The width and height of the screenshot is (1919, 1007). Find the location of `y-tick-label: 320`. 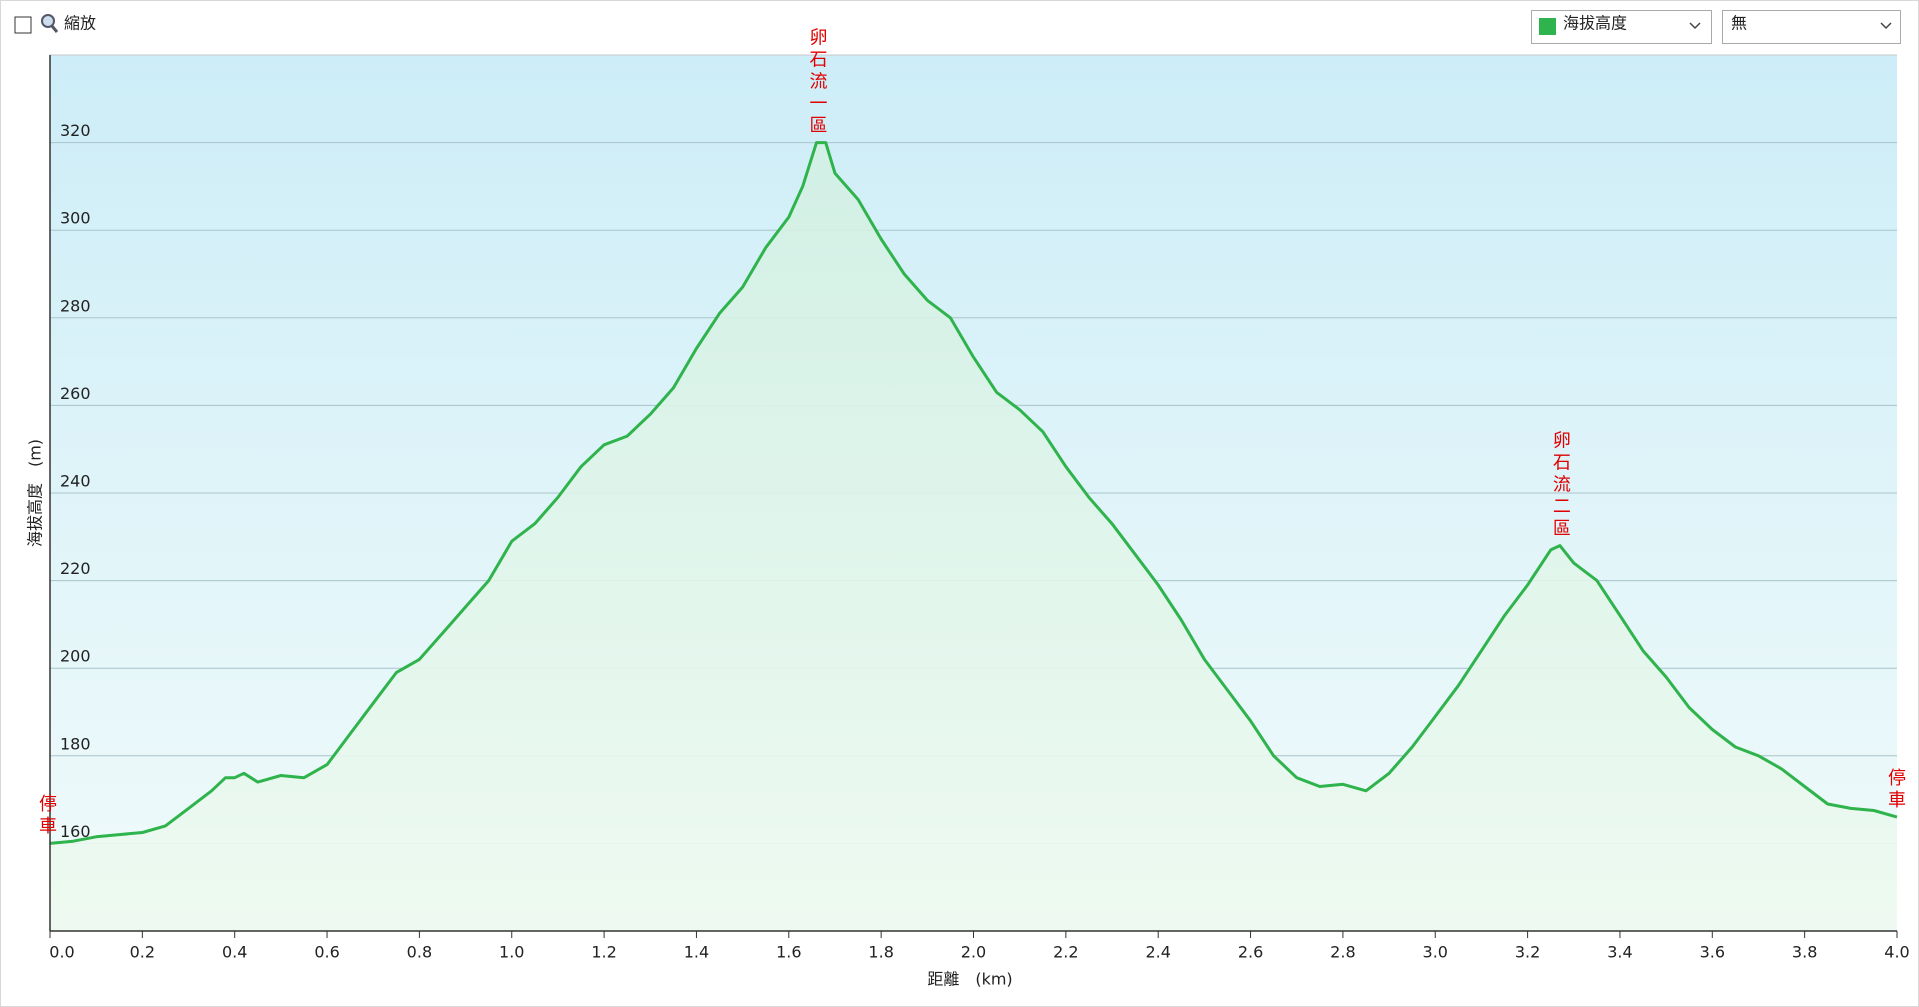

y-tick-label: 320 is located at coordinates (75, 130).